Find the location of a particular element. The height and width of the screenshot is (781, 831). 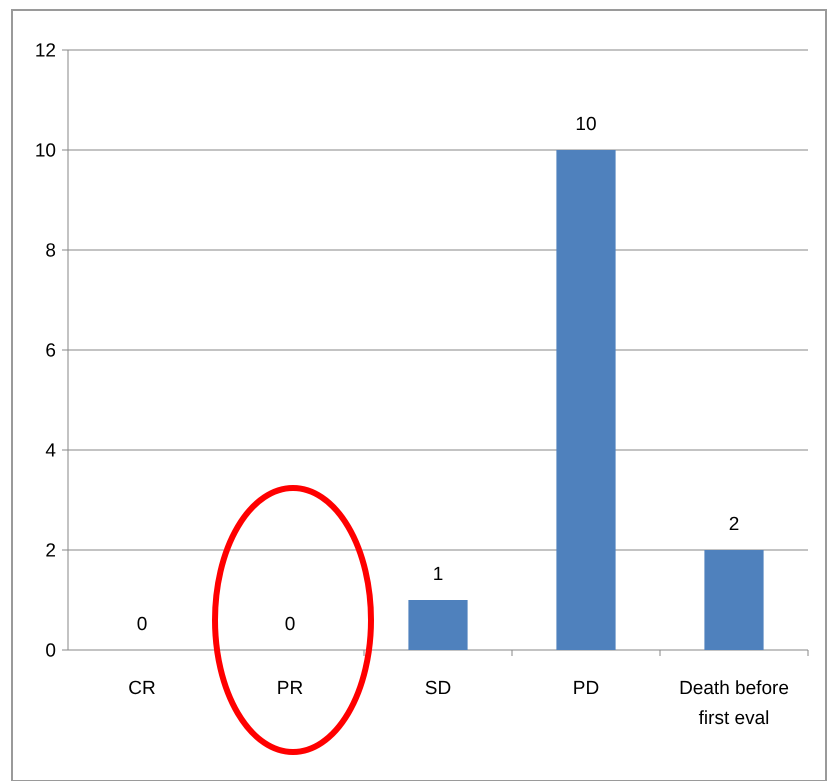

y-tick-label: 10 is located at coordinates (45, 151).